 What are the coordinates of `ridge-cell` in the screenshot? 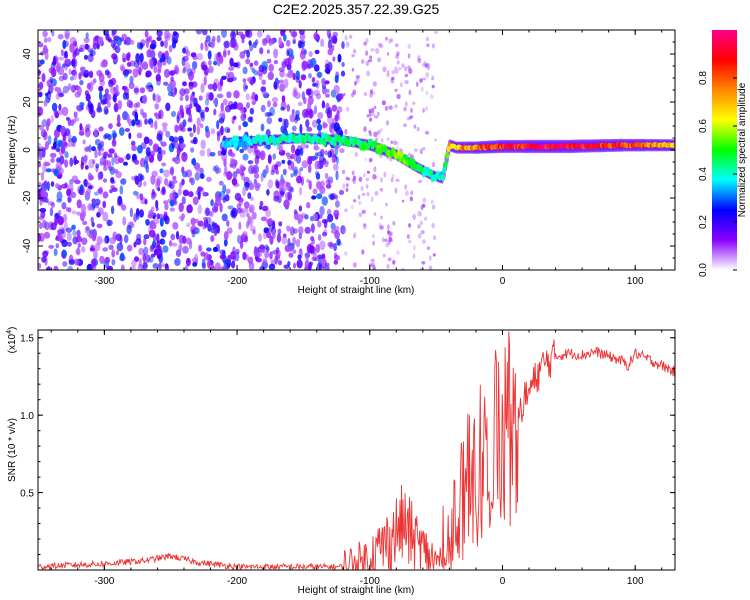 It's located at (447, 155).